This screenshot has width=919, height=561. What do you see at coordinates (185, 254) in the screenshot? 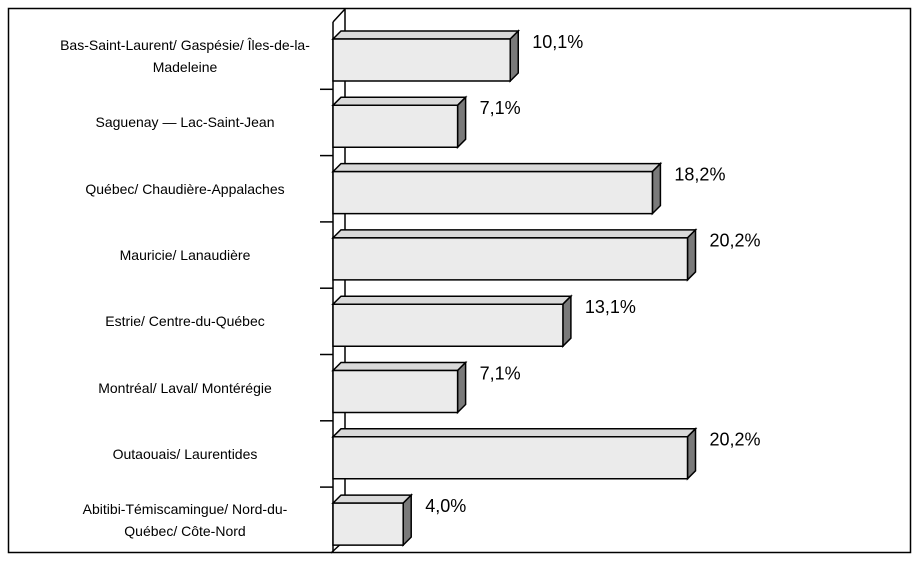
I see `category-label: Mauricie/ Lanaudière` at bounding box center [185, 254].